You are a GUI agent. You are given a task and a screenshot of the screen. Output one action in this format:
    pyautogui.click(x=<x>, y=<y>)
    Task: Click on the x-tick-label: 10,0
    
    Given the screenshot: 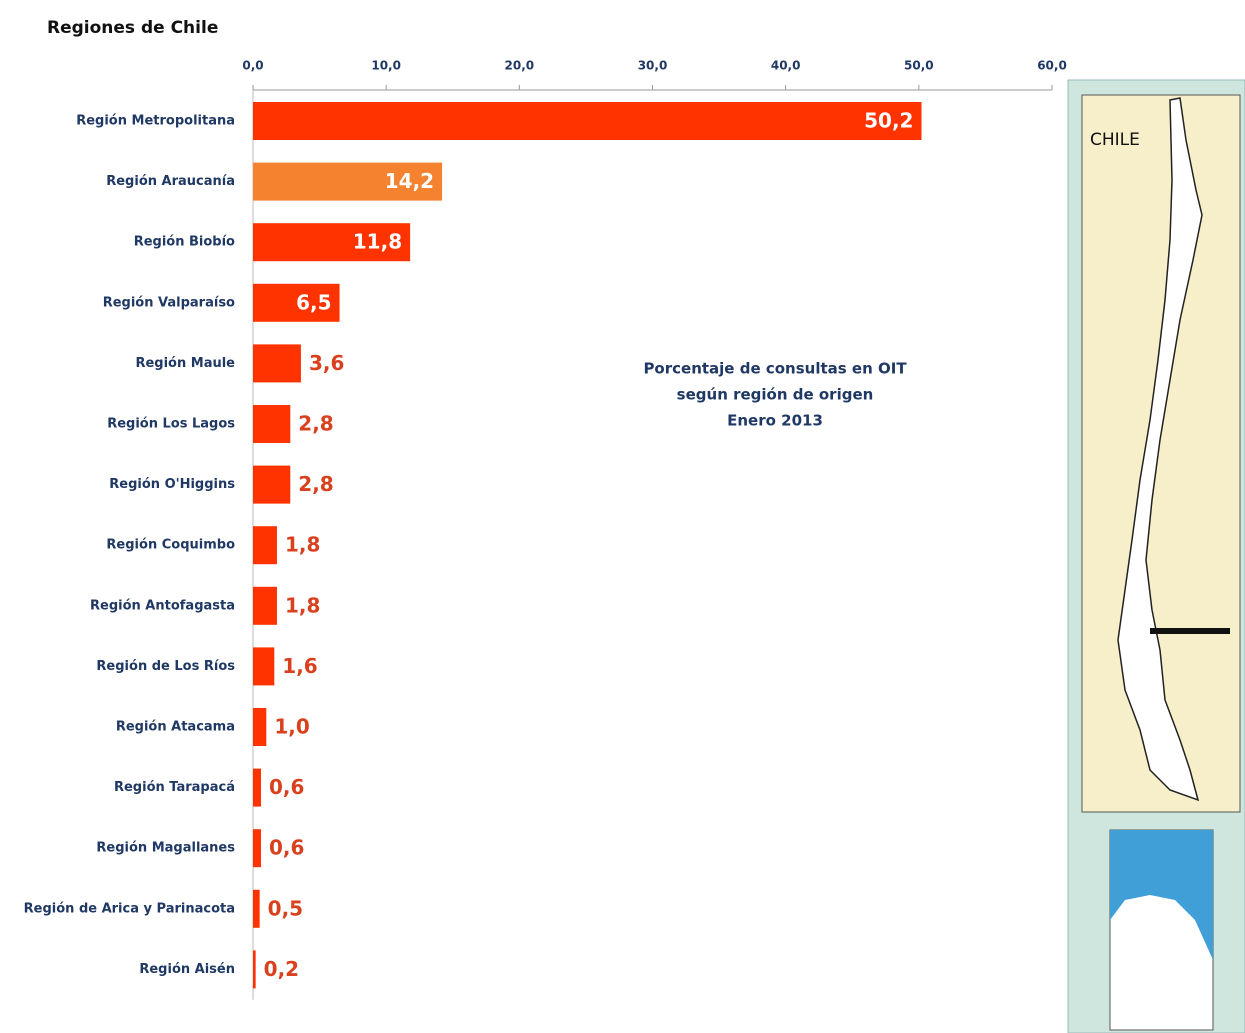 What is the action you would take?
    pyautogui.click(x=386, y=66)
    